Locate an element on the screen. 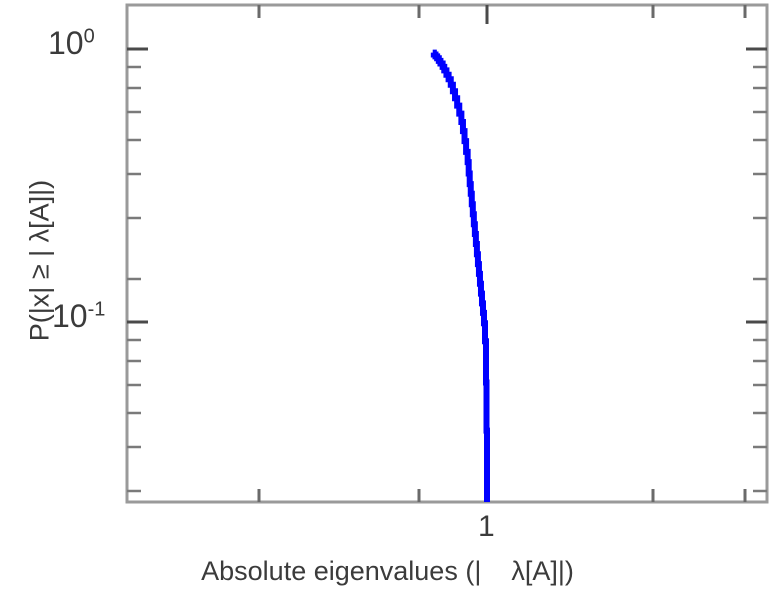 The width and height of the screenshot is (775, 600). y-axis-minor-ticks-right is located at coordinates (760, 279).